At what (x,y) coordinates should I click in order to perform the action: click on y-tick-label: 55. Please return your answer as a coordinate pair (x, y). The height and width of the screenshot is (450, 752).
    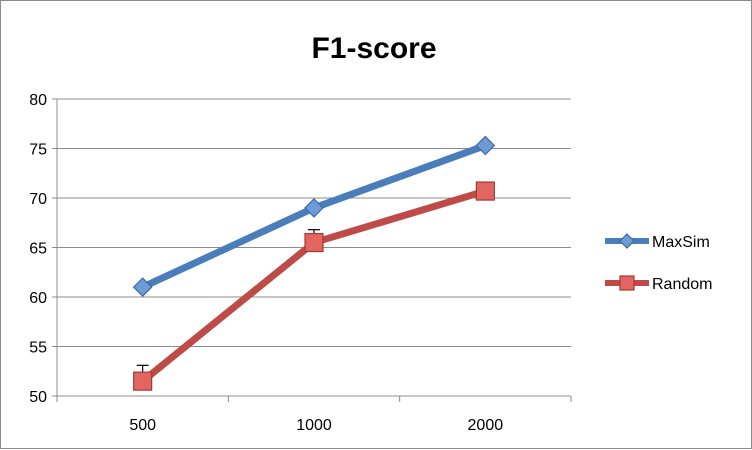
    Looking at the image, I should click on (38, 348).